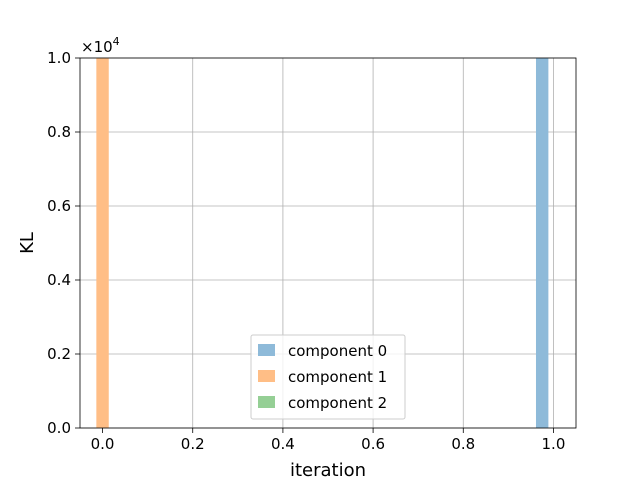  I want to click on y-tick-label: 0.4, so click(59, 280).